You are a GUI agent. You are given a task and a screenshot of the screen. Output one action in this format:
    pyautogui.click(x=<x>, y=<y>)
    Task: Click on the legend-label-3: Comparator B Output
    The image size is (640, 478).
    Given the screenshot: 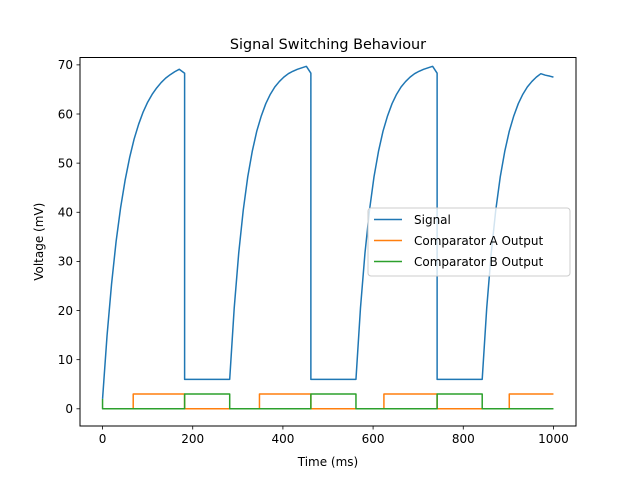 What is the action you would take?
    pyautogui.click(x=478, y=262)
    